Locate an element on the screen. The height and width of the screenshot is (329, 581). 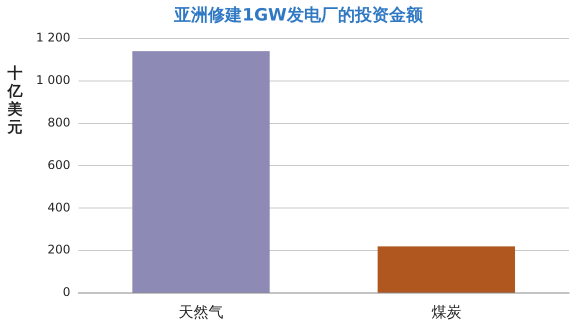
y-tick-label: 600 is located at coordinates (58, 165).